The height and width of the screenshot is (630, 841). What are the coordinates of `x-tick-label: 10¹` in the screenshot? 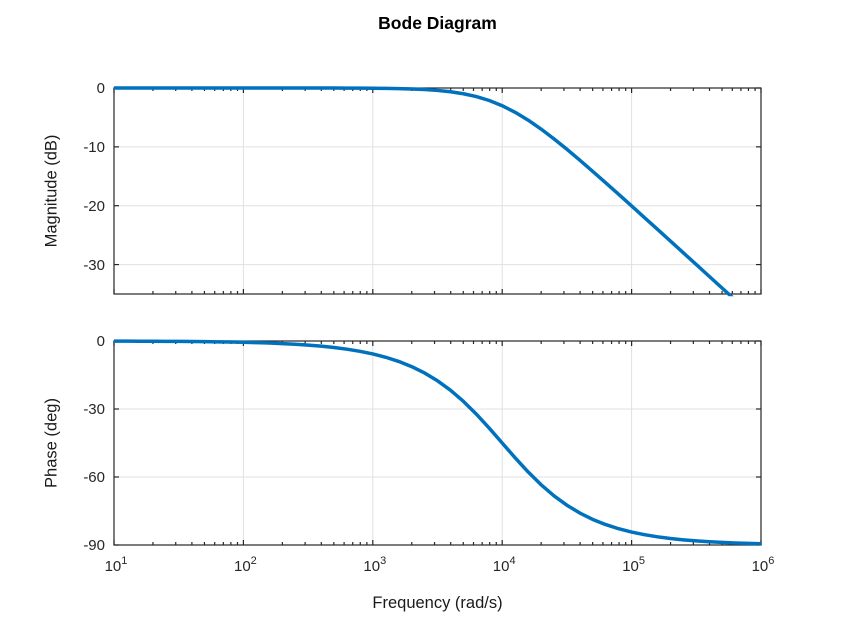 It's located at (116, 565).